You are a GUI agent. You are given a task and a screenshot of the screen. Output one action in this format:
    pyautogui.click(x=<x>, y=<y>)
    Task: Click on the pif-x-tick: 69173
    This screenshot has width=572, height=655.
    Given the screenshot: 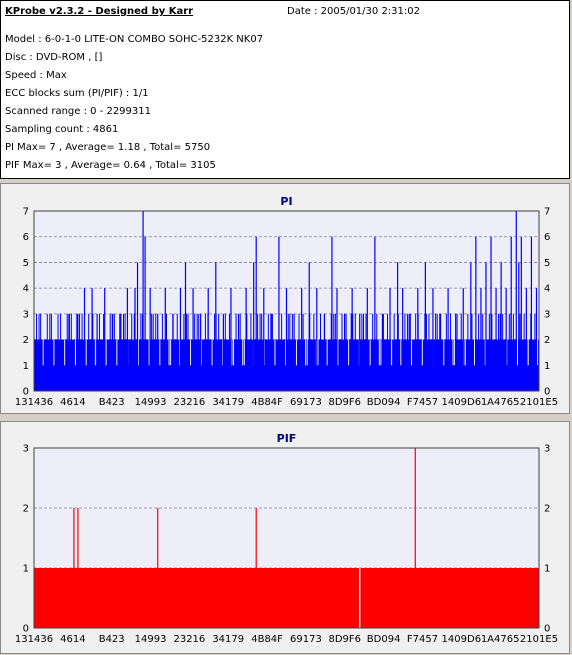 What is the action you would take?
    pyautogui.click(x=306, y=639)
    